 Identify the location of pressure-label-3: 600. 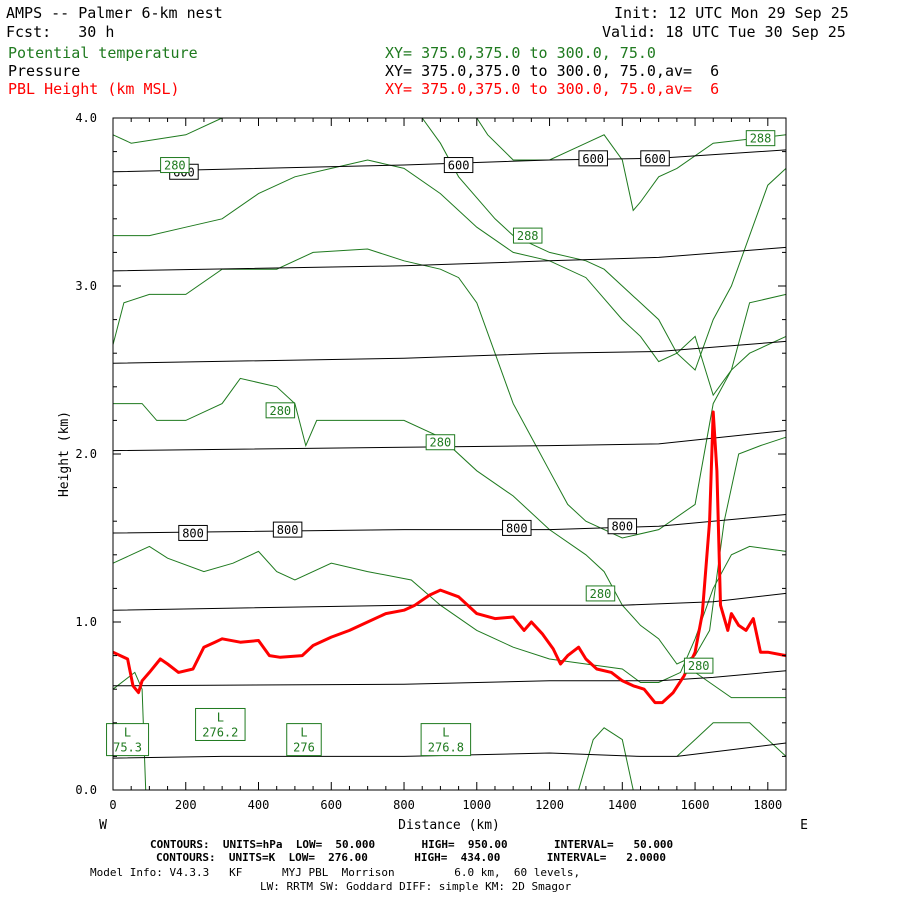
(655, 159).